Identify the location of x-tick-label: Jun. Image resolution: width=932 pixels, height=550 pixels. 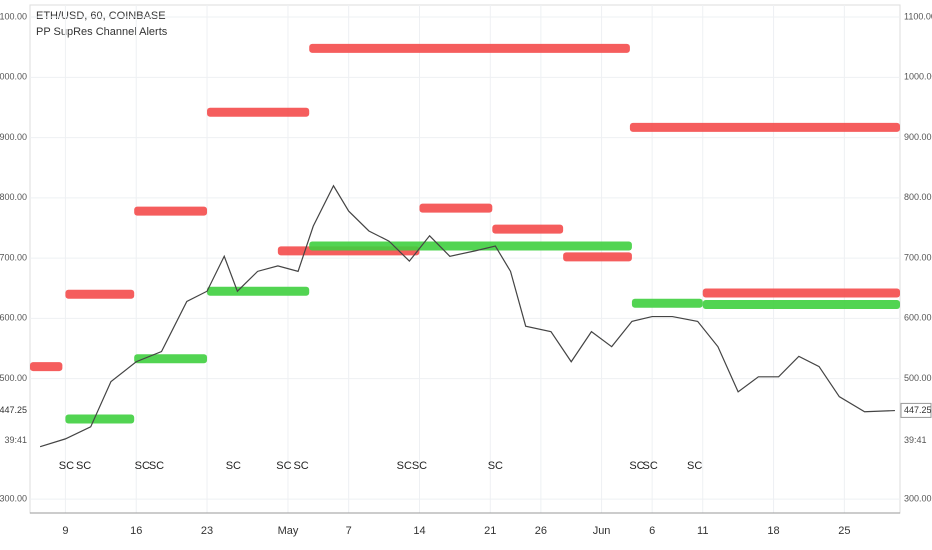
(602, 531).